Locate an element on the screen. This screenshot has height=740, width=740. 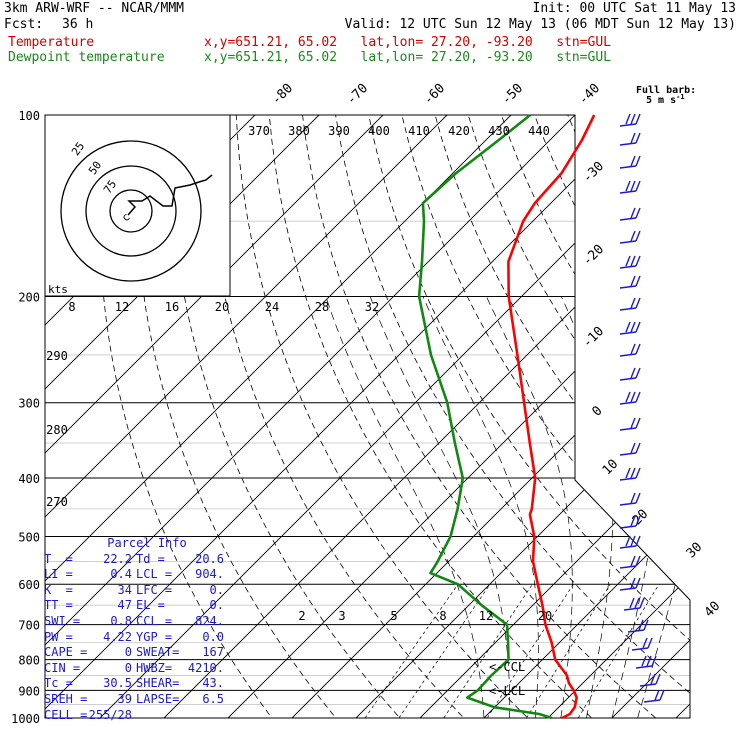
parcel-info-k1: SWI = is located at coordinates (62, 620).